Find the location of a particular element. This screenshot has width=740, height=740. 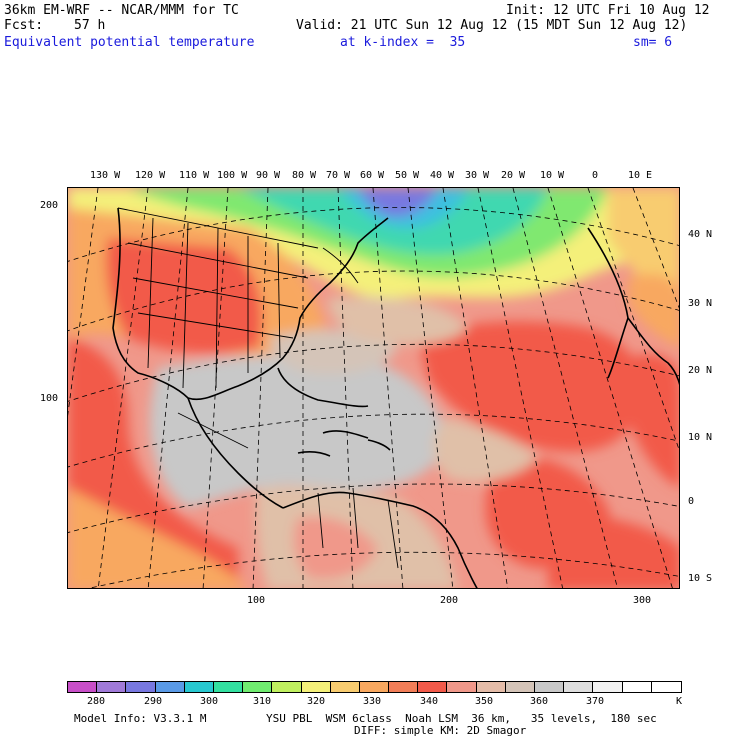

colorbar-tick: 370 is located at coordinates (595, 701).